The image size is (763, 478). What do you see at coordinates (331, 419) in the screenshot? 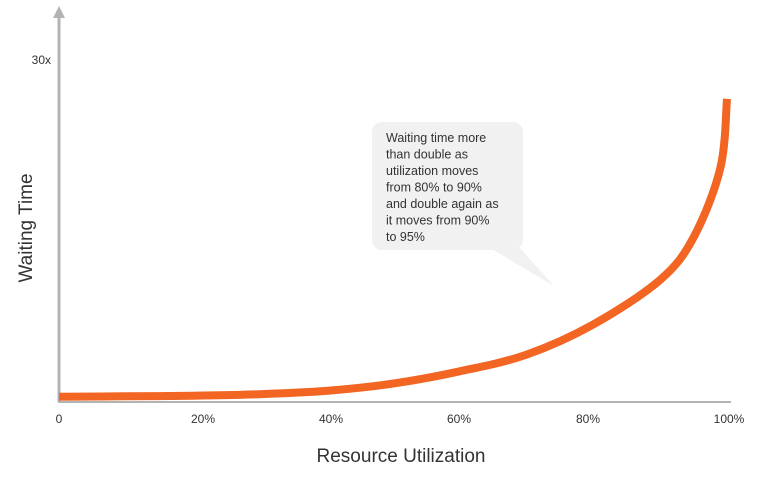
I see `x-tick-label: 40%` at bounding box center [331, 419].